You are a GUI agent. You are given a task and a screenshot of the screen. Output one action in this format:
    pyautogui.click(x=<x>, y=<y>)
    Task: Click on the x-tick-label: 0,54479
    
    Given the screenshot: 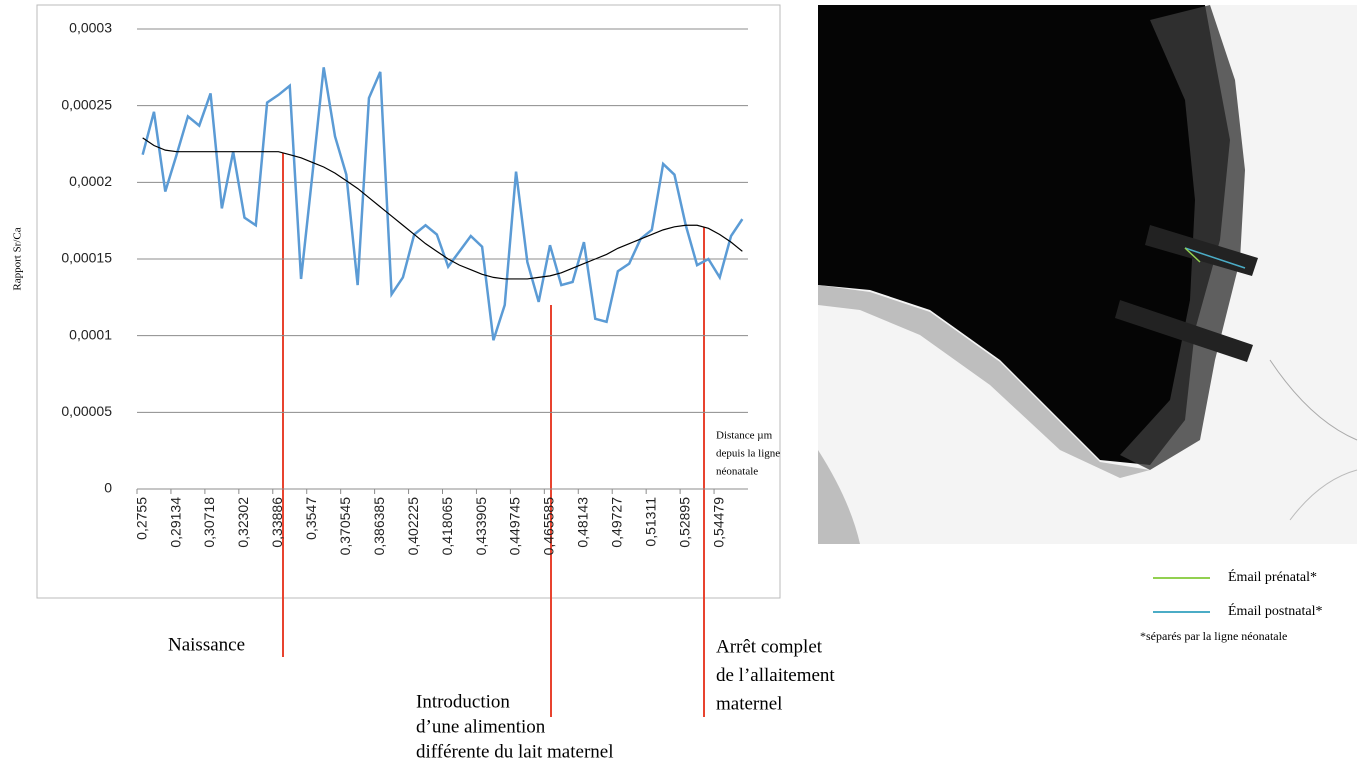 What is the action you would take?
    pyautogui.click(x=718, y=522)
    